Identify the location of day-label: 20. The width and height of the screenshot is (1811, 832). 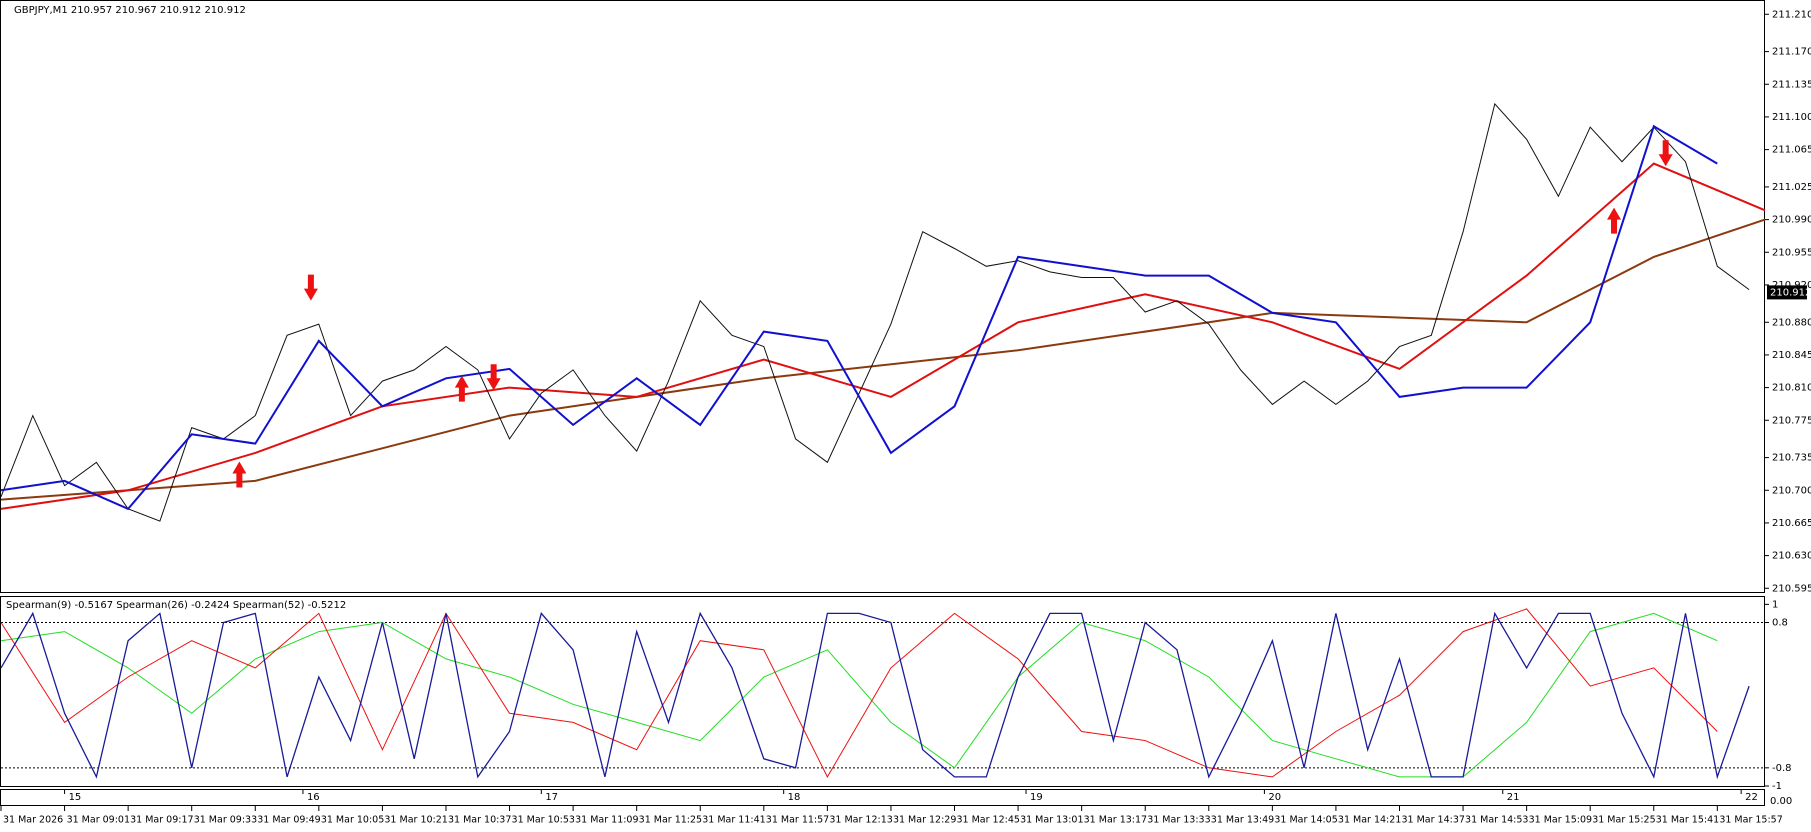
(1274, 797).